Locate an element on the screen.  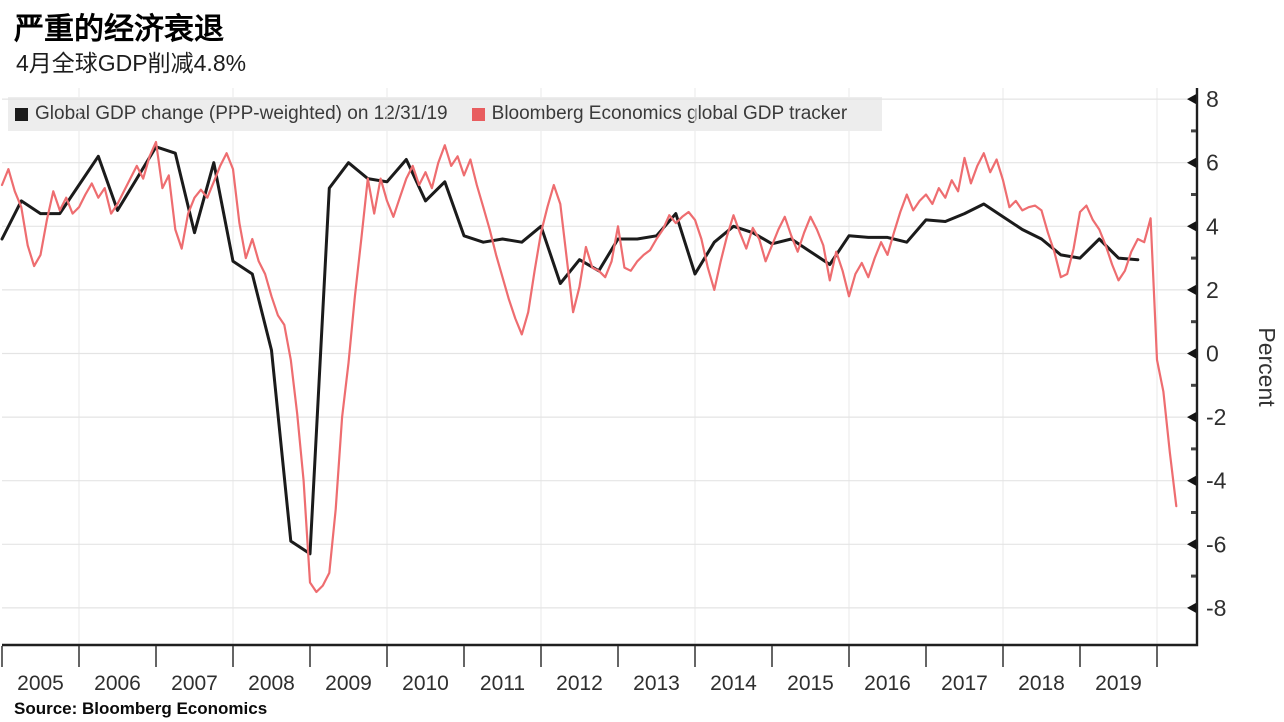
x-tick-label: 2015 is located at coordinates (810, 683).